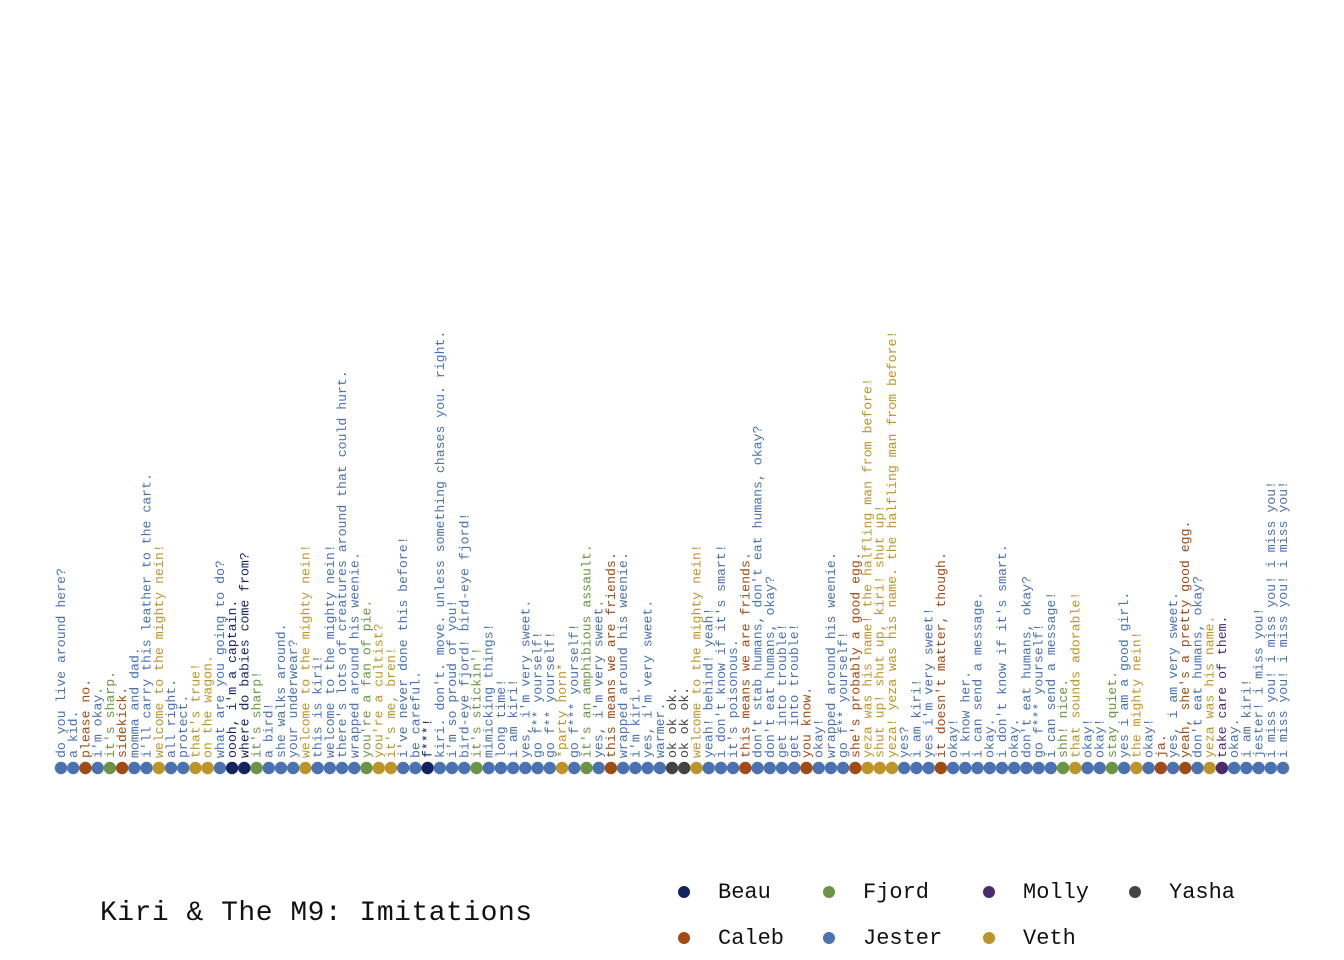 The width and height of the screenshot is (1344, 960). Describe the element at coordinates (1283, 619) in the screenshot. I see `quote-label: i miss you! i miss you! i miss you!` at that location.